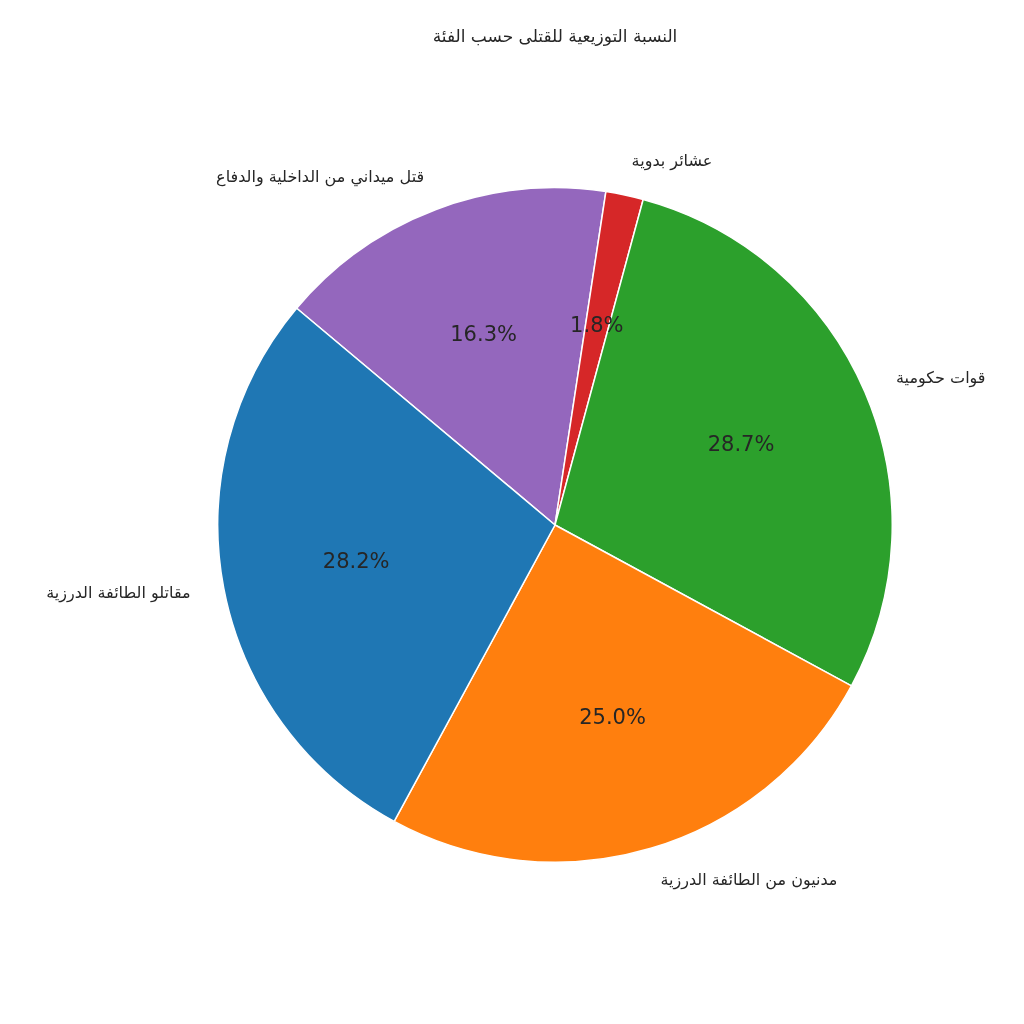  I want to click on data-label: 28.7%, so click(741, 443).